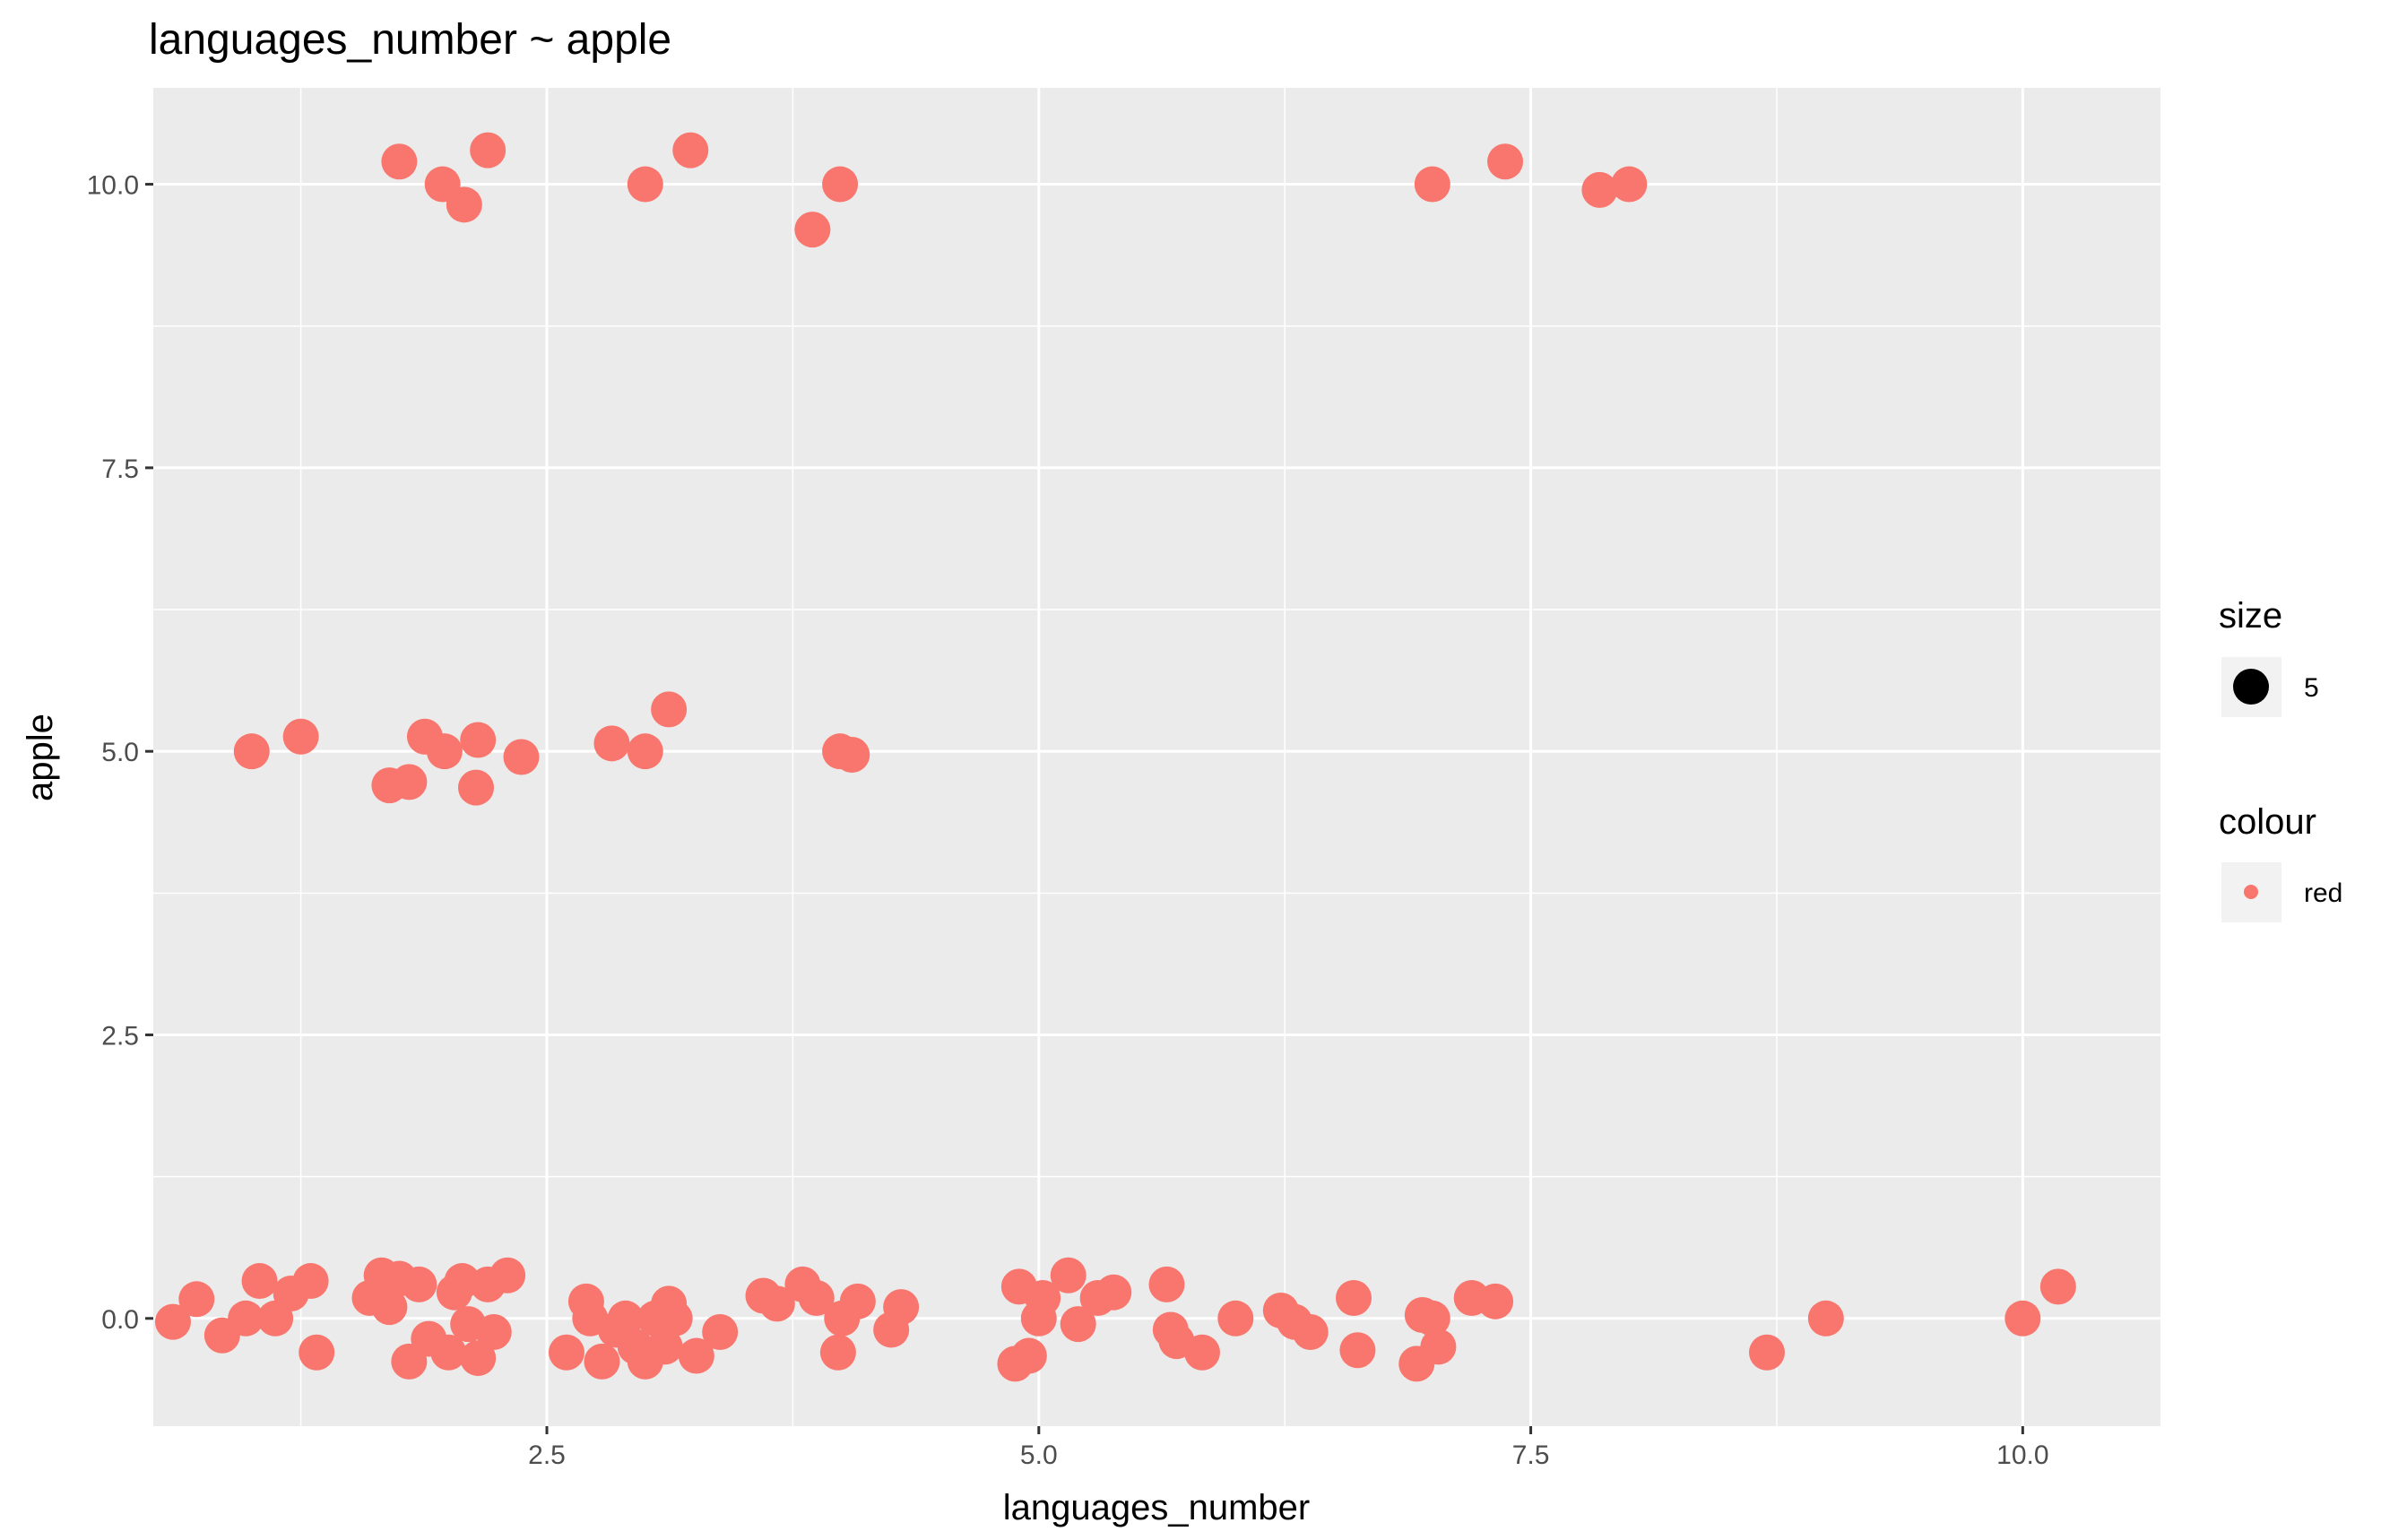  I want to click on legend-colour-title: colour, so click(2267, 822).